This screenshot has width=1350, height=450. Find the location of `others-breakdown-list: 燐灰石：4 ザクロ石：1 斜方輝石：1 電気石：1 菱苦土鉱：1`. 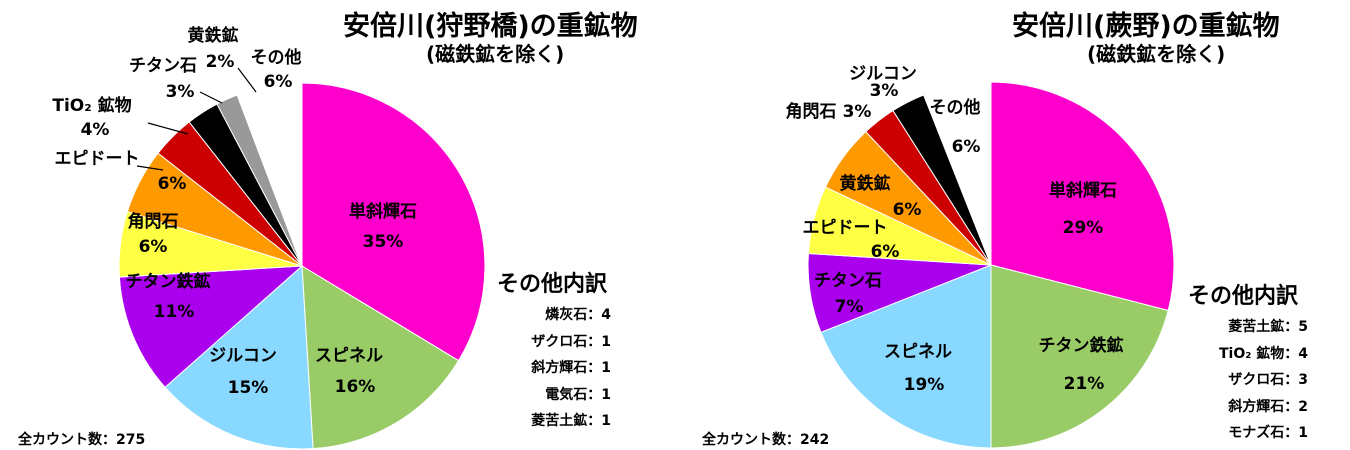

others-breakdown-list: 燐灰石：4 ザクロ石：1 斜方輝石：1 電気石：1 菱苦土鉱：1 is located at coordinates (571, 368).